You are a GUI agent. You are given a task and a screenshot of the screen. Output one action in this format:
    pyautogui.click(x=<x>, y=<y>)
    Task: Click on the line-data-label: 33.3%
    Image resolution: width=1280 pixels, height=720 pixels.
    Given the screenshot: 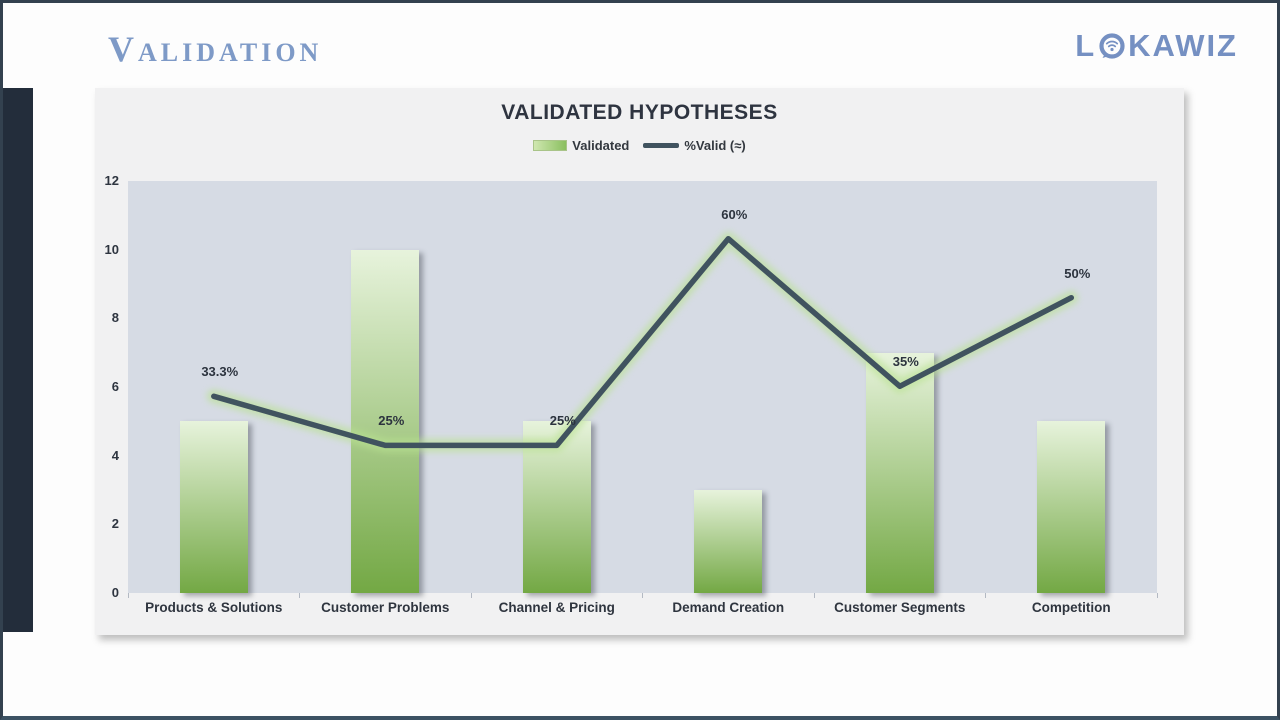 What is the action you would take?
    pyautogui.click(x=220, y=372)
    